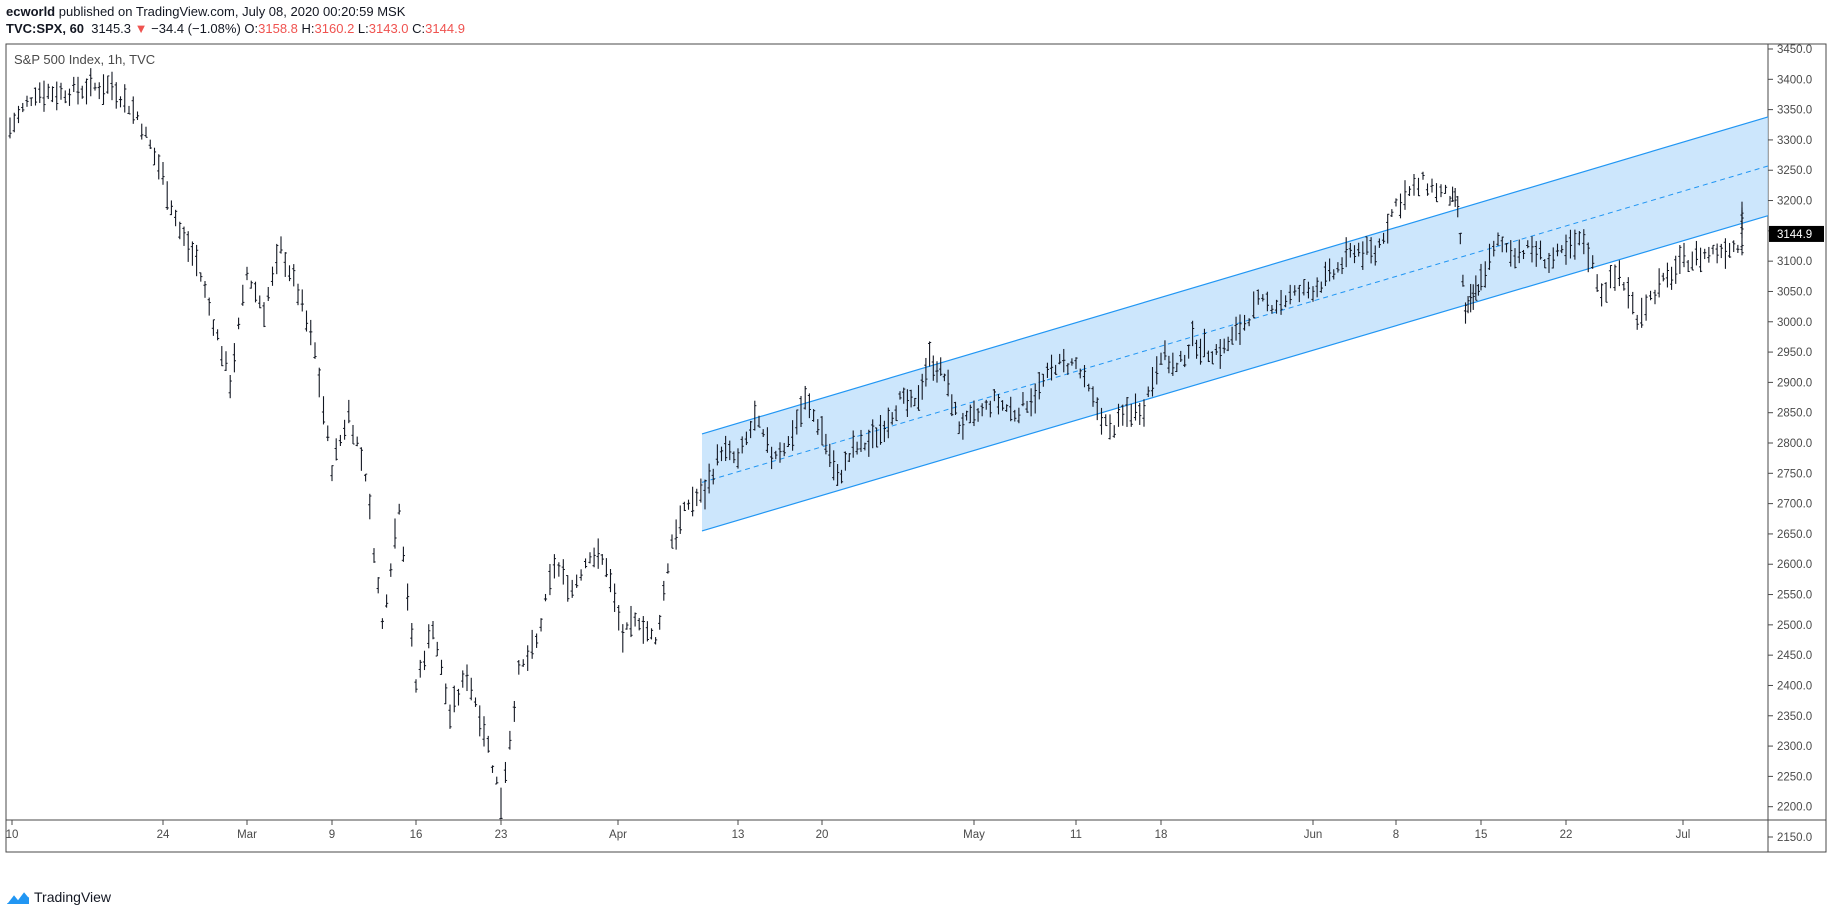 This screenshot has width=1828, height=916. I want to click on time-axis: 10 24 Mar 9 16 23 Apr 13 20 May 11 18 Jun 8 15 22 Jul, so click(848, 830).